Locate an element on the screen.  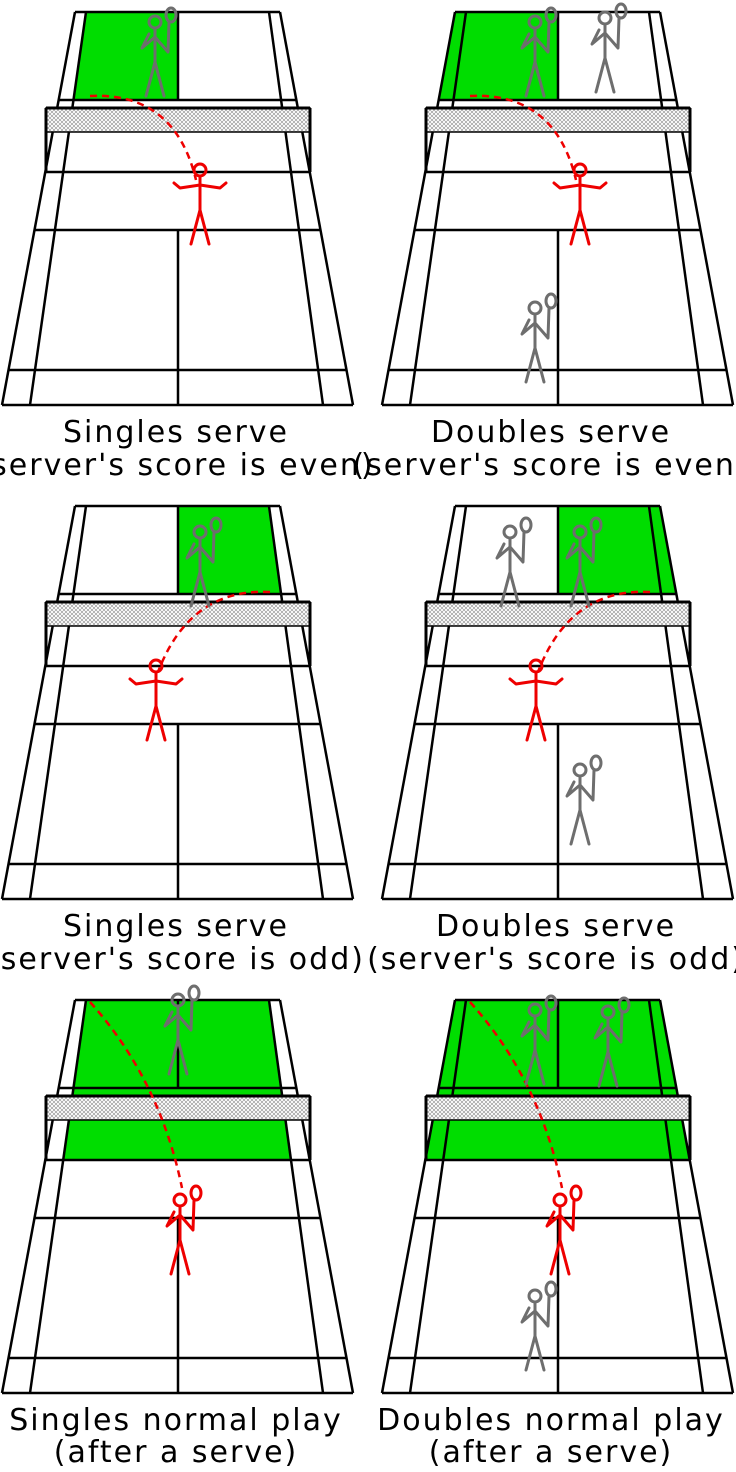
caption-doubles-even: Doubles serve (server's score is even) is located at coordinates (544, 449).